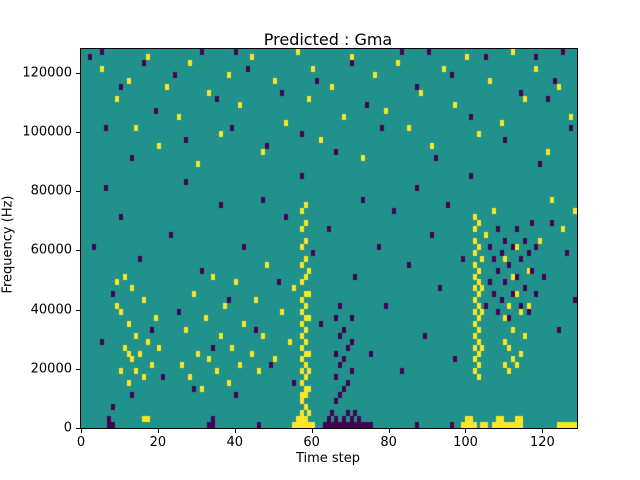 The height and width of the screenshot is (480, 640). What do you see at coordinates (388, 442) in the screenshot?
I see `x-tick-label: 80` at bounding box center [388, 442].